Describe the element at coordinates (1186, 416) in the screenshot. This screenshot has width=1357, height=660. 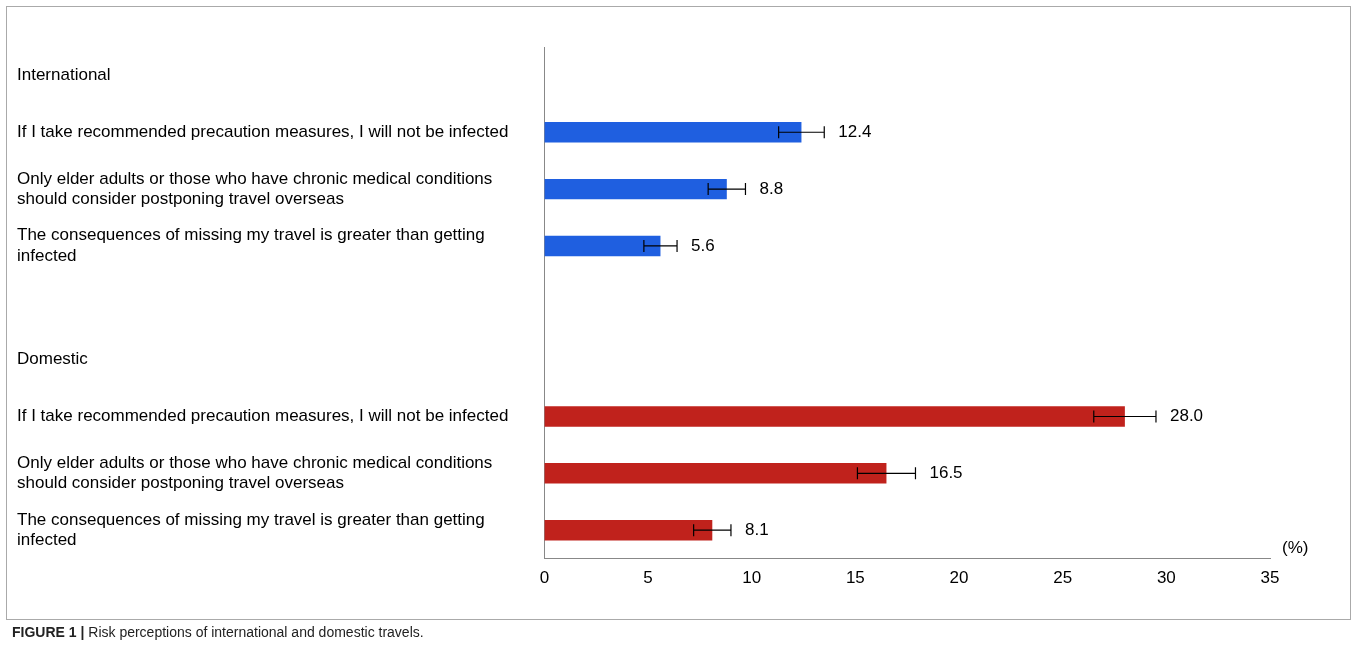
I see `data-label: 28.0` at that location.